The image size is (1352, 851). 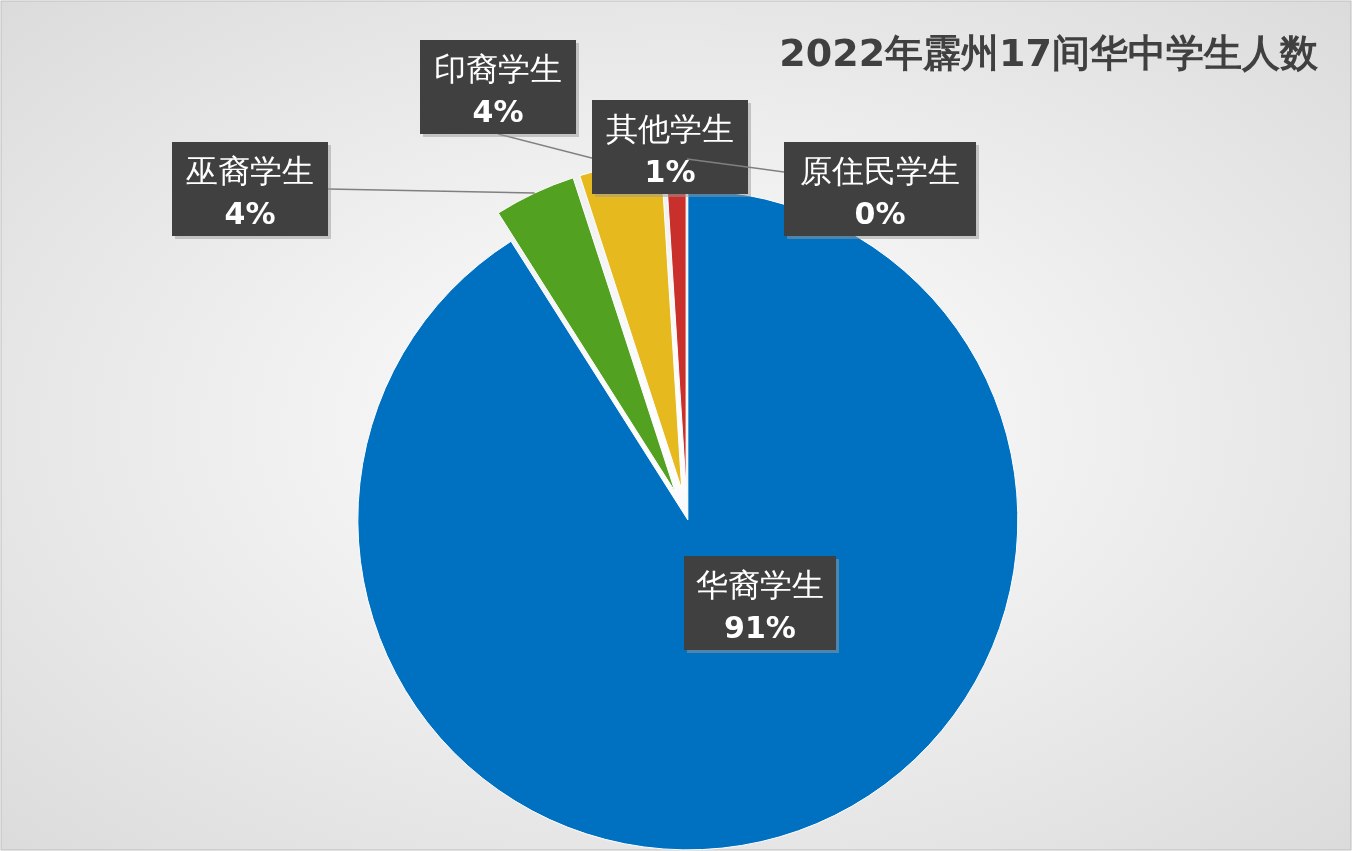 I want to click on legend-label: 原住民学生, so click(x=880, y=171).